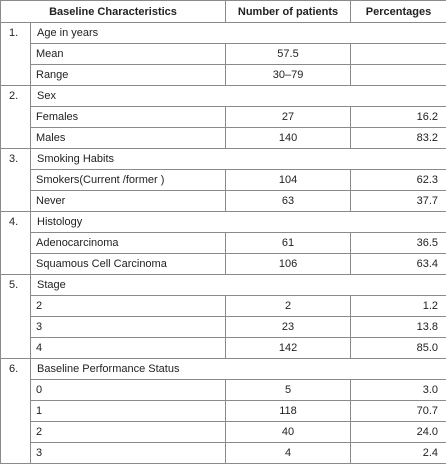 Image resolution: width=446 pixels, height=466 pixels. What do you see at coordinates (15, 411) in the screenshot?
I see `section-number: 6.` at bounding box center [15, 411].